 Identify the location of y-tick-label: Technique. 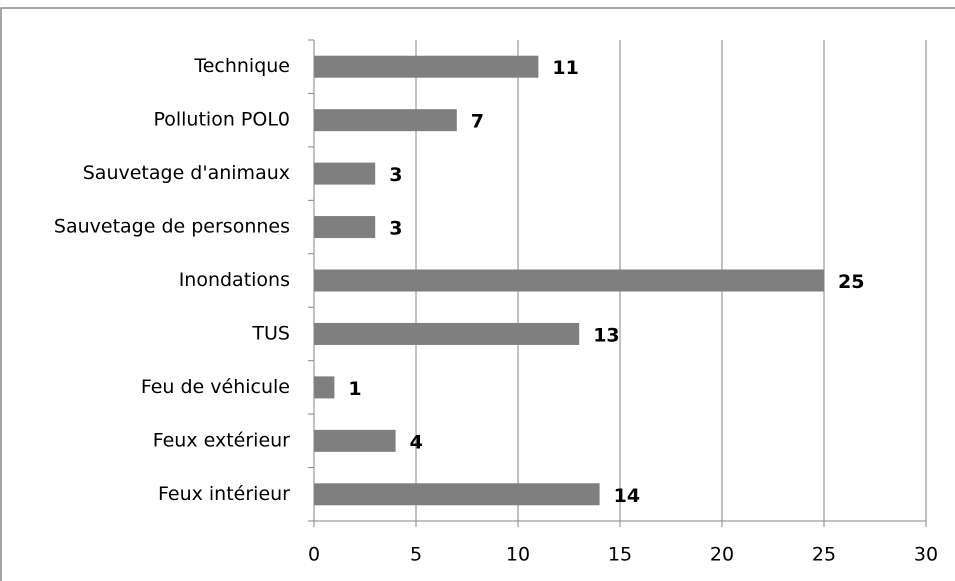
(241, 66).